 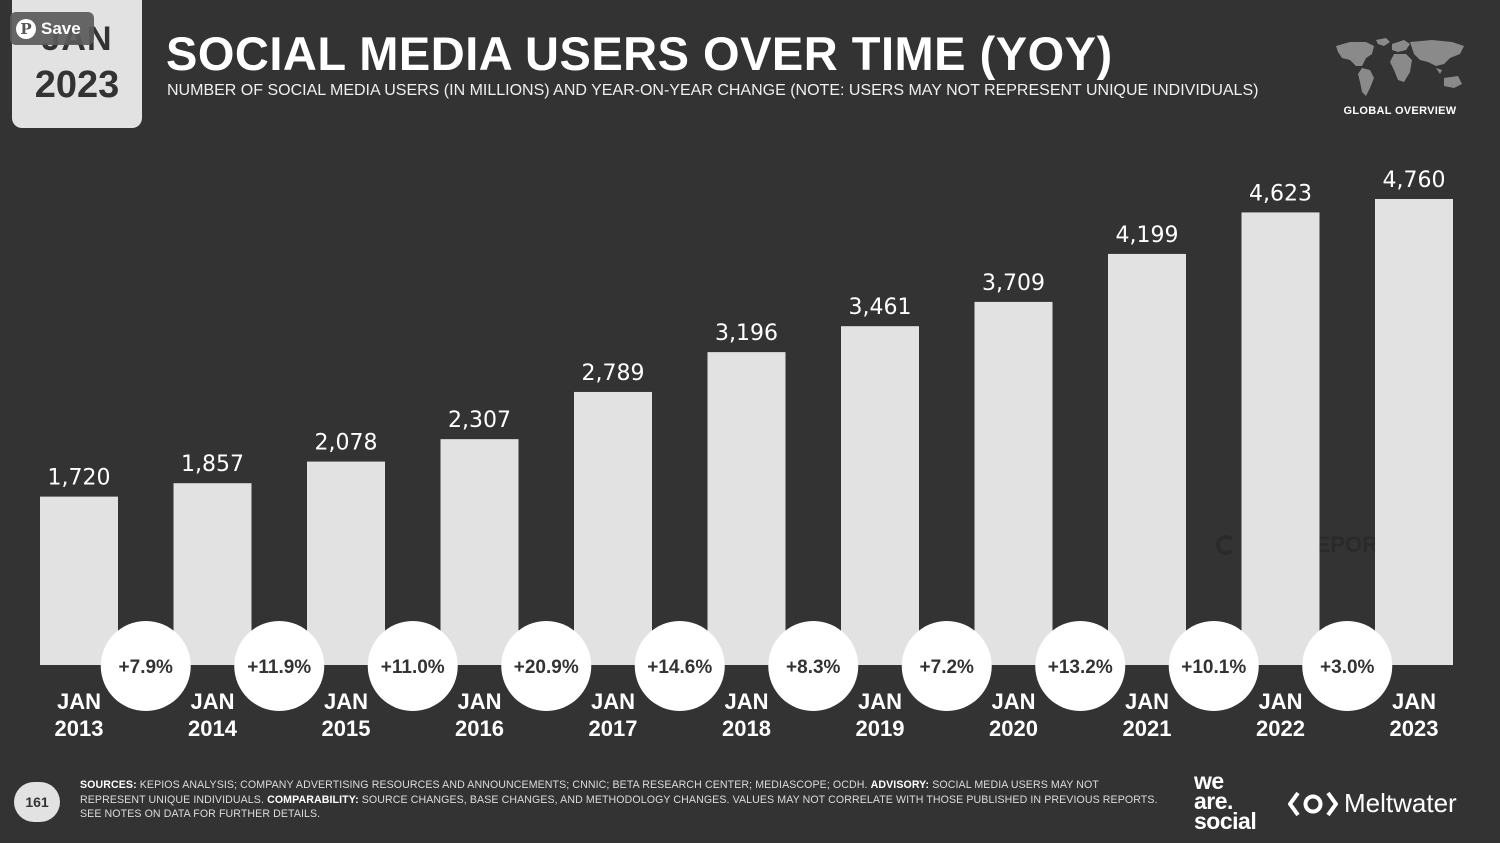 I want to click on yoy-change-label: +7.9%, so click(x=146, y=667).